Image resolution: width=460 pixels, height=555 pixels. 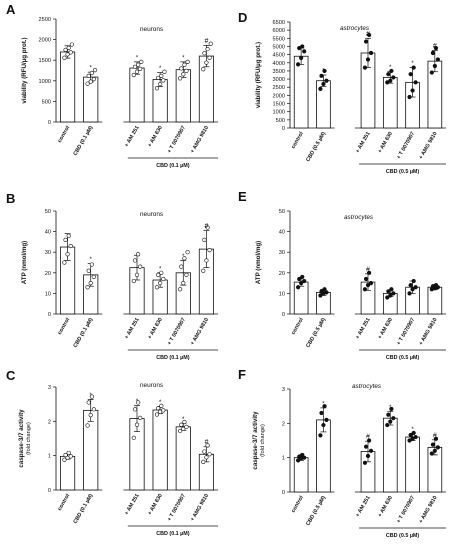 I want to click on y-tick-label: 10, so click(x=48, y=294).